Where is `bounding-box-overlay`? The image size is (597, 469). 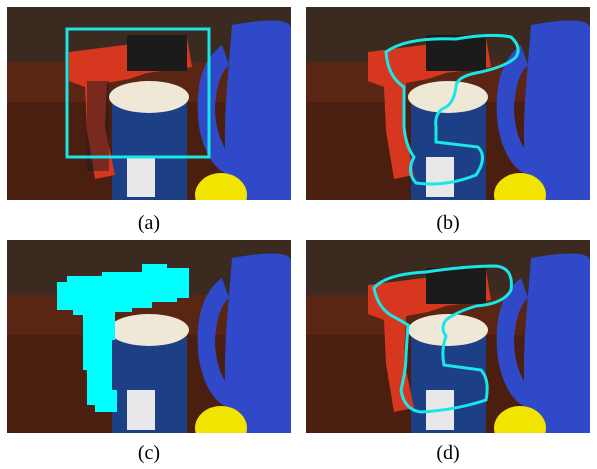
bounding-box-overlay is located at coordinates (138, 93).